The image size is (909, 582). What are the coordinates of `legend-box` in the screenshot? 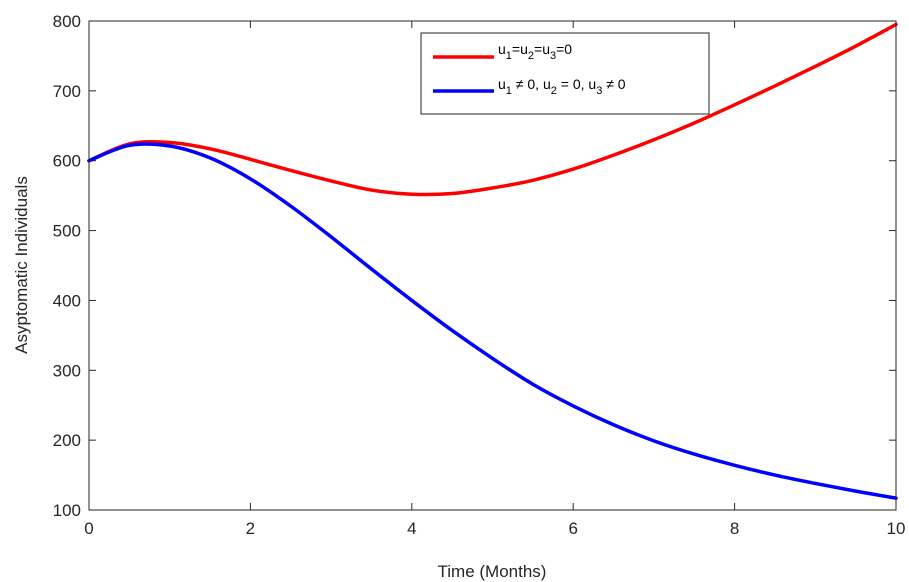 It's located at (565, 73).